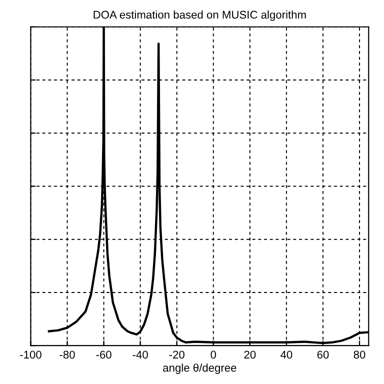  Describe the element at coordinates (31, 354) in the screenshot. I see `x-tick-label: -100` at that location.